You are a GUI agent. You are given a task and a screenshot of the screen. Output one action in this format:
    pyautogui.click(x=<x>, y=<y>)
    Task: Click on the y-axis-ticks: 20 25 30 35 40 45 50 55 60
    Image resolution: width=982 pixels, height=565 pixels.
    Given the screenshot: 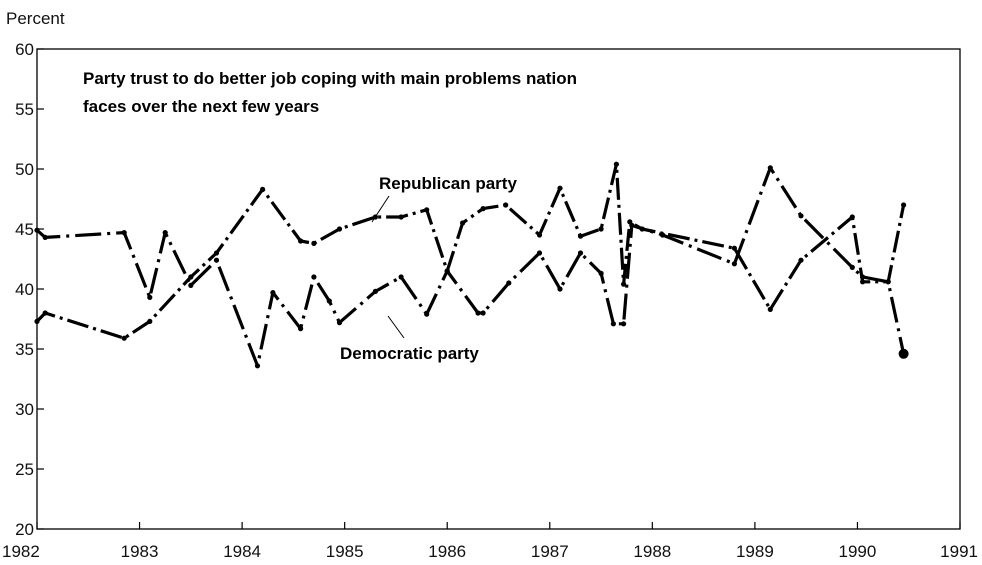 What is the action you would take?
    pyautogui.click(x=29, y=289)
    